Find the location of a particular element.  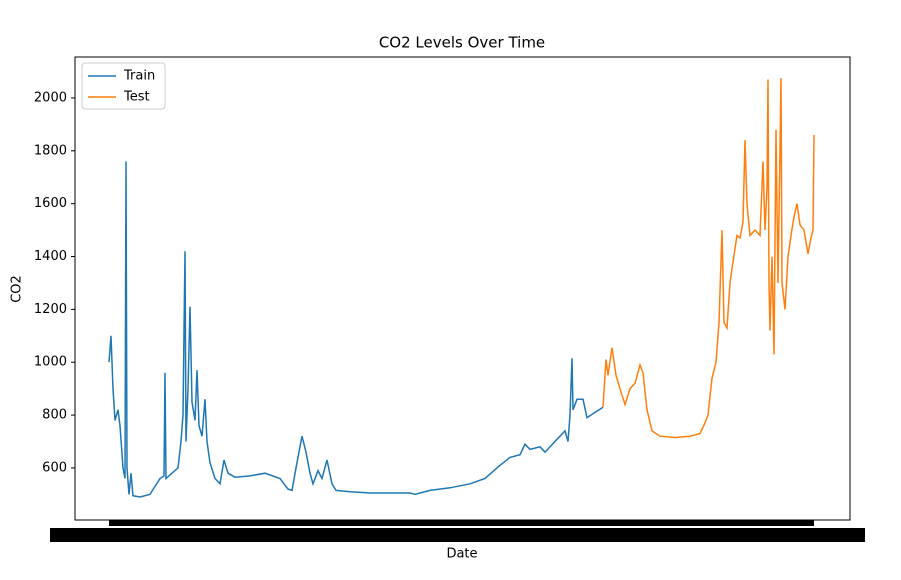

y-axis-label: CO2 is located at coordinates (17, 289).